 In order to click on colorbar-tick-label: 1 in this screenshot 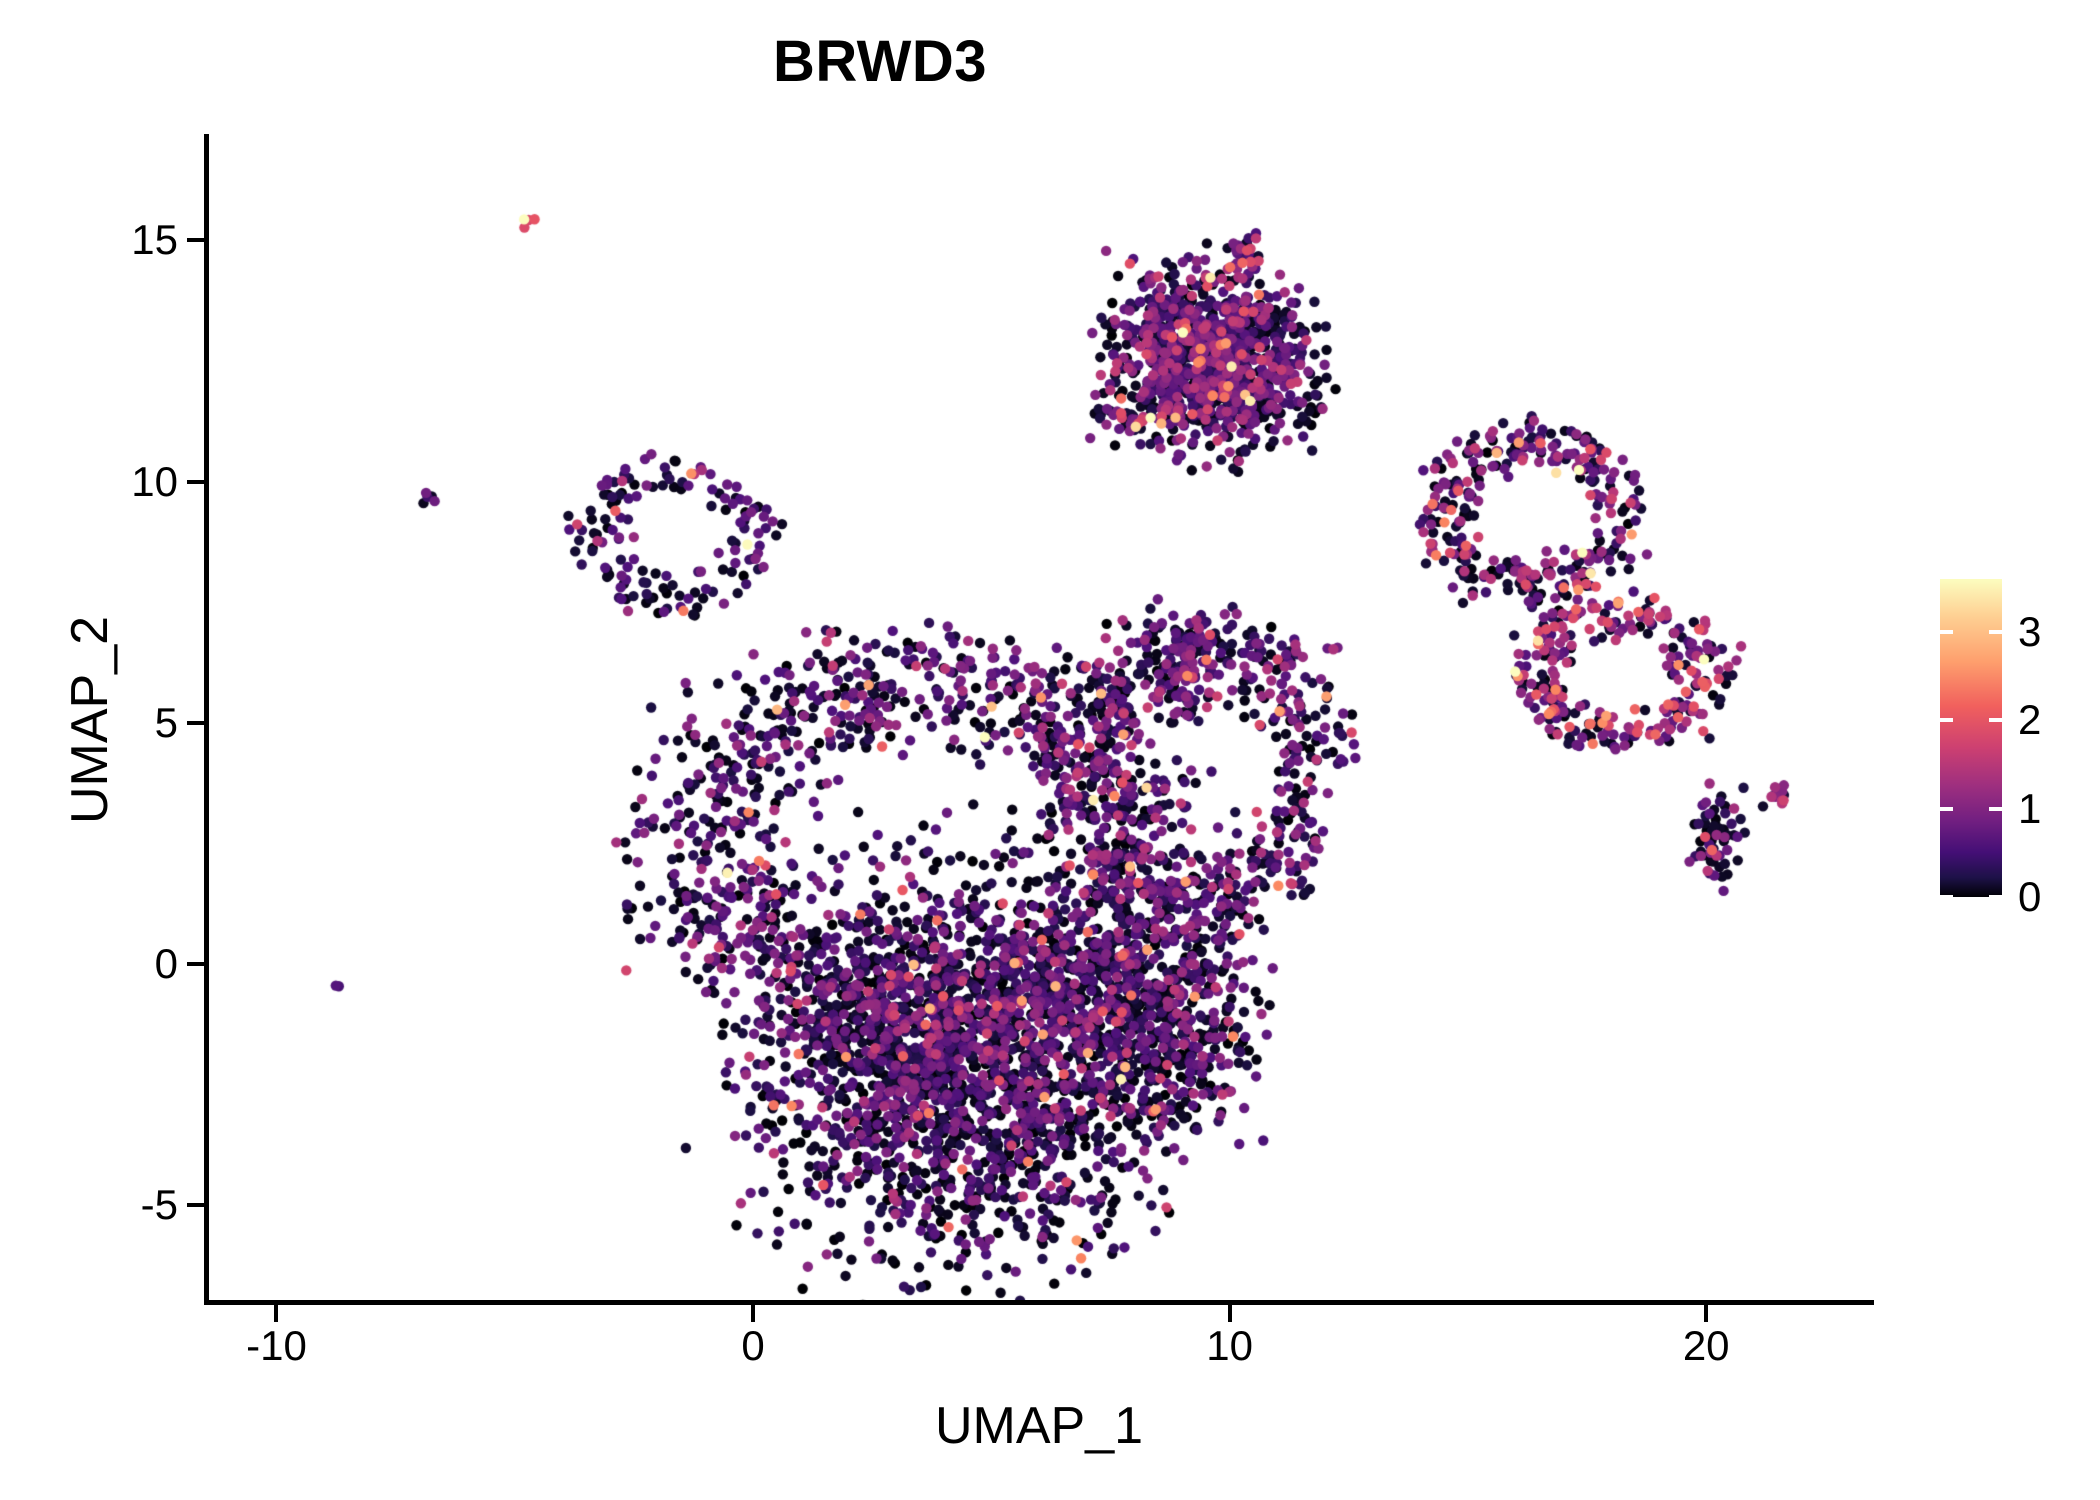, I will do `click(2030, 808)`.